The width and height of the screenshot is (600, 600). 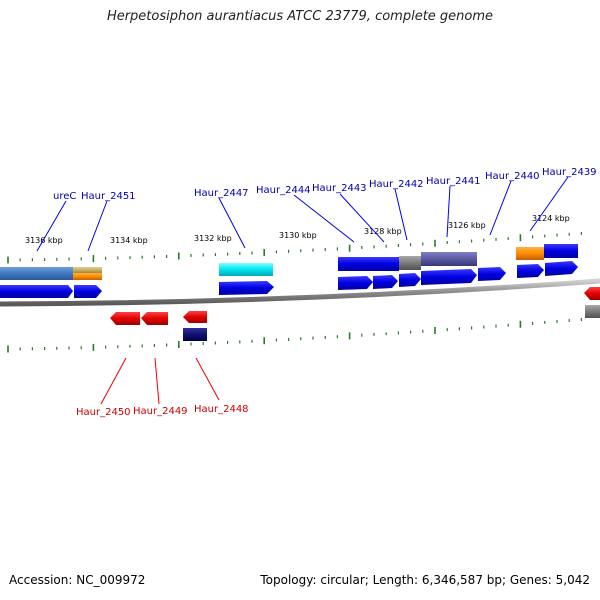 I want to click on scale-label: 3124 kbp, so click(x=551, y=218).